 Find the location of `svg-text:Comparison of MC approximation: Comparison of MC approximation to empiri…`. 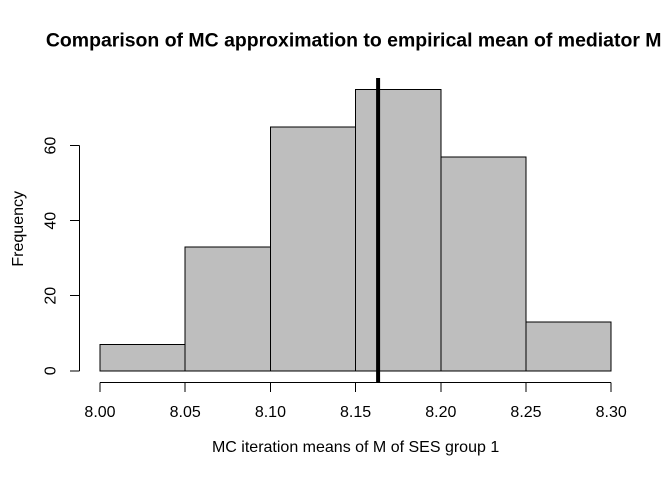

svg-text:Comparison of MC approximation: Comparison of MC approximation to empiri… is located at coordinates (354, 41).